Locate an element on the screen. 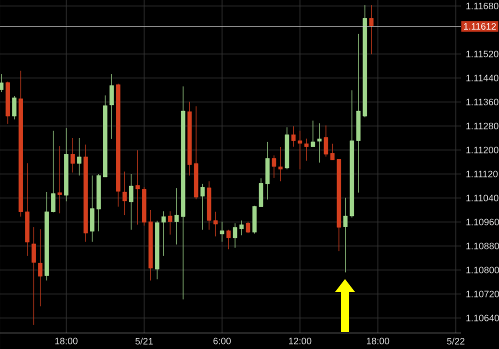  y-tick-label: 1.11280 is located at coordinates (482, 126).